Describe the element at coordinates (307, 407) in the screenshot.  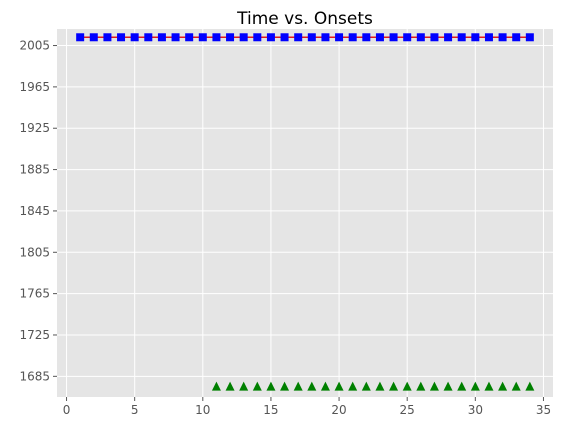
I see `x-axis: 0 5 10 15 20 25 30 35` at that location.